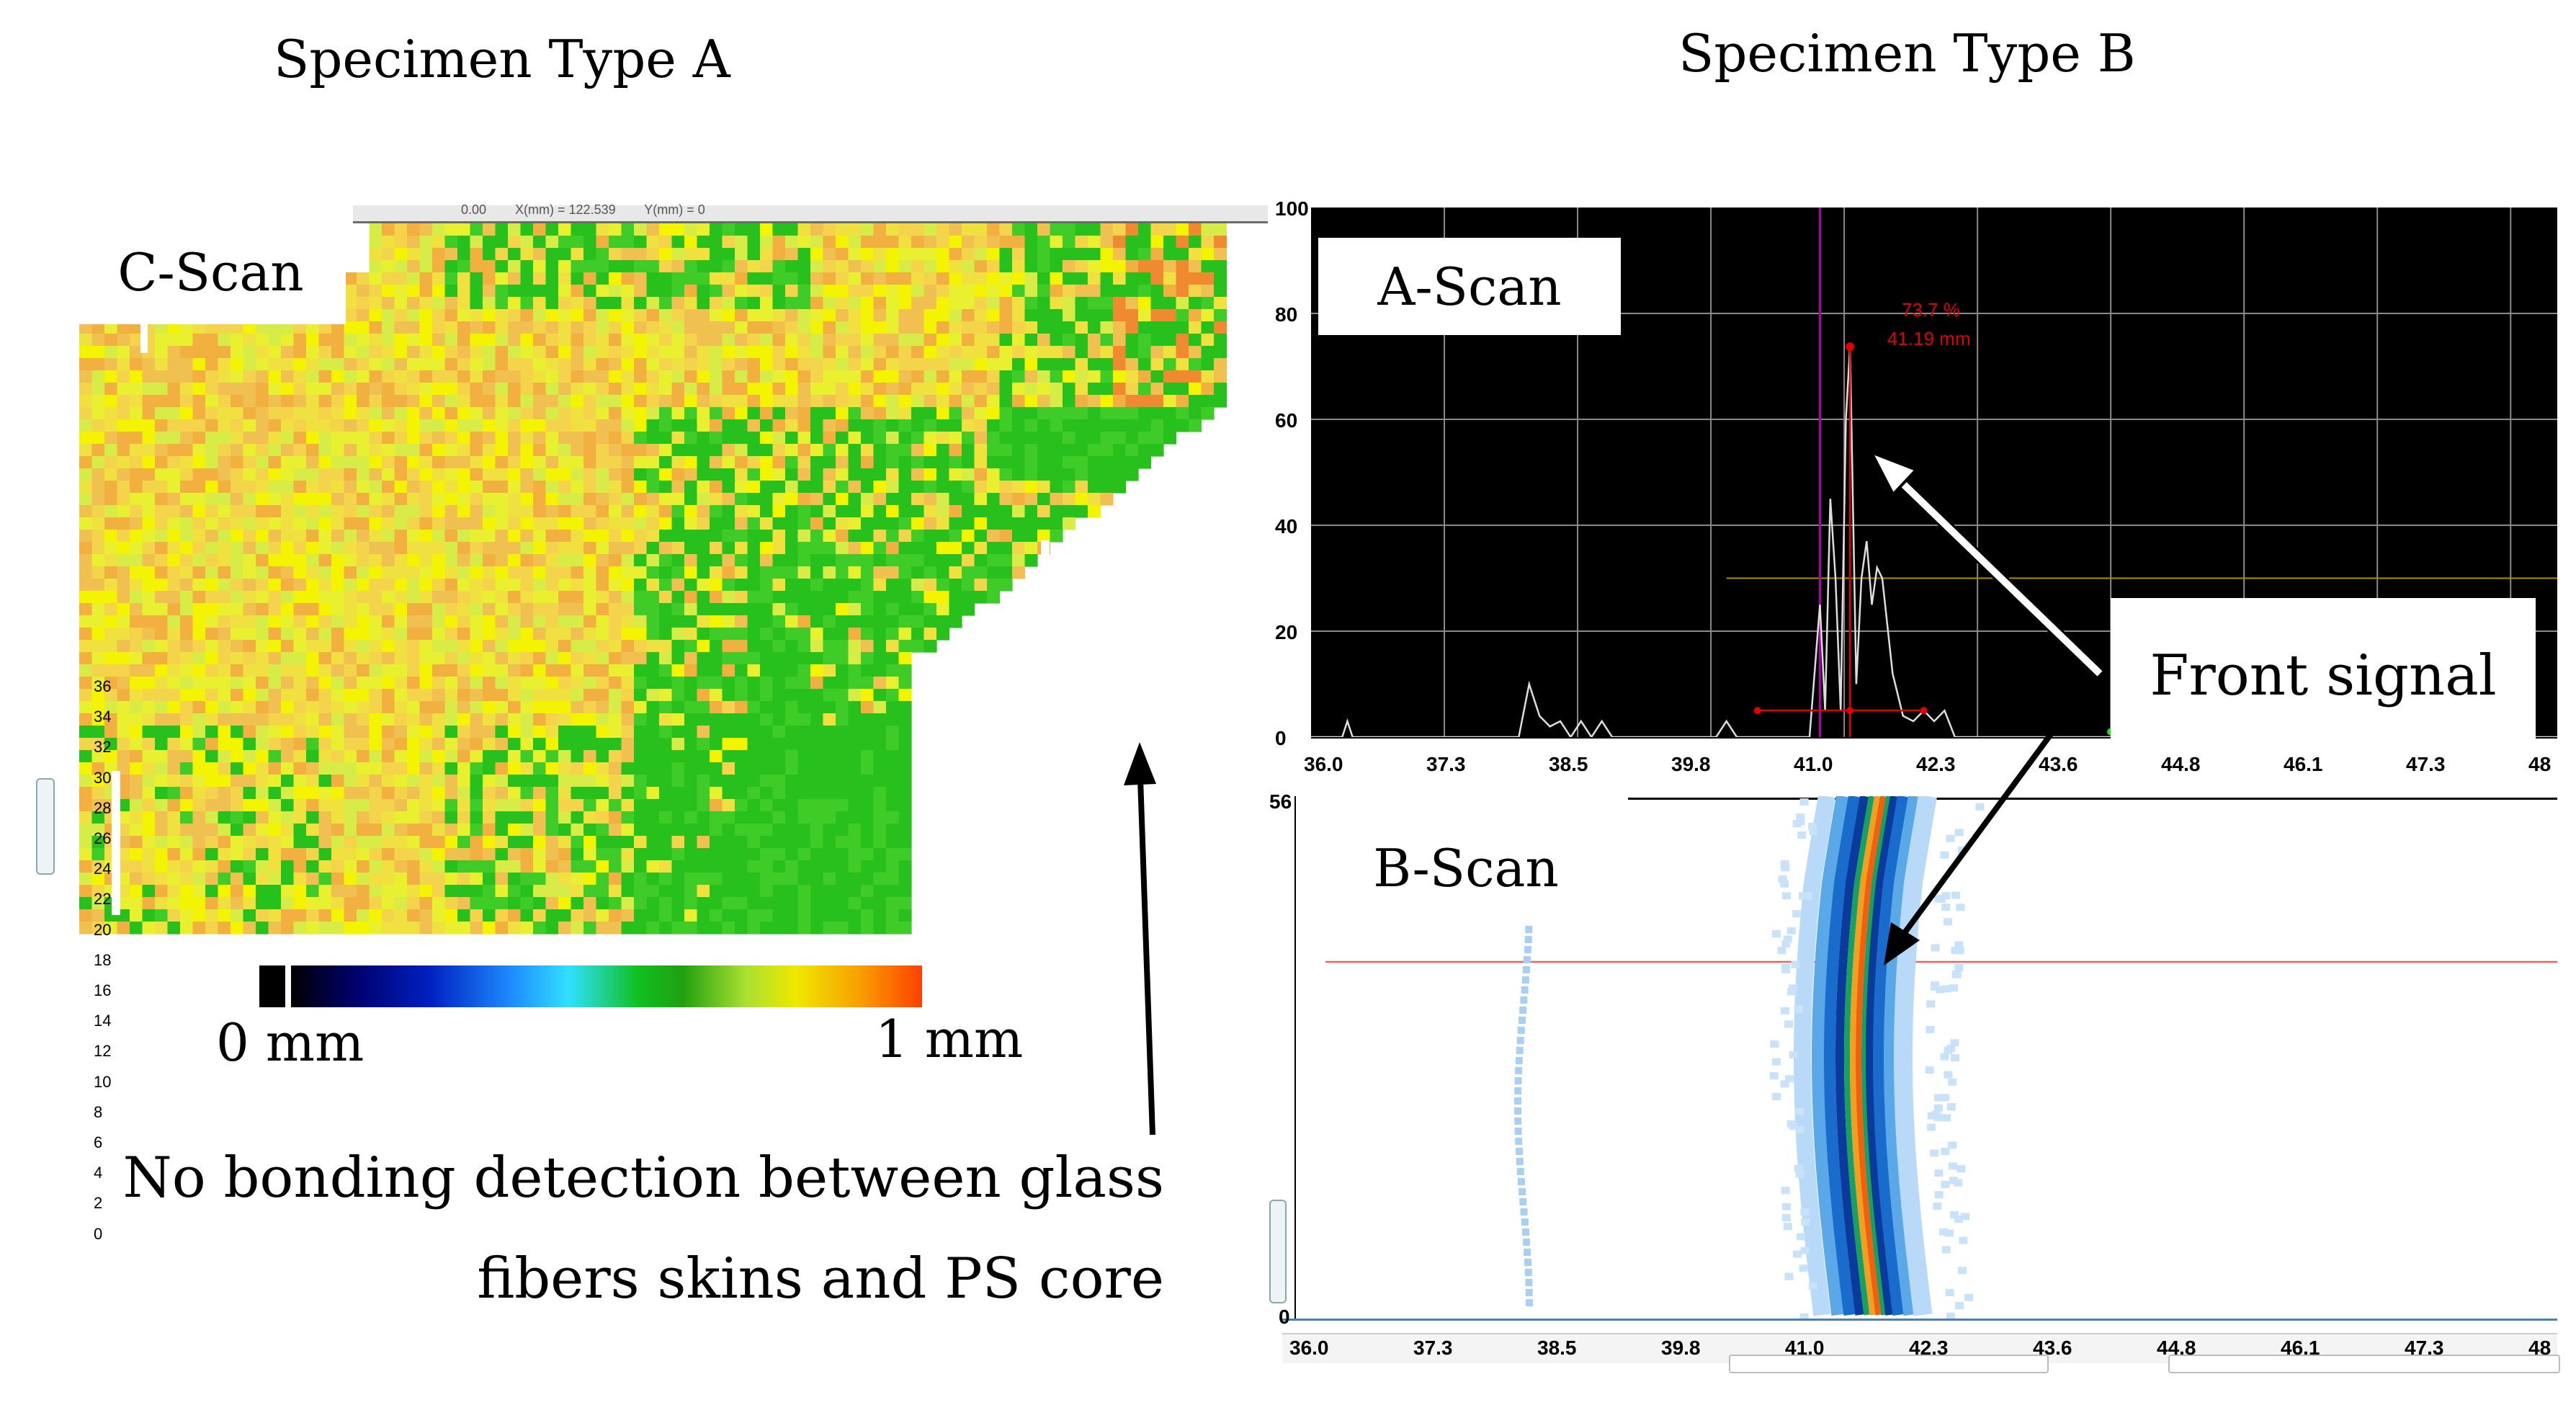  What do you see at coordinates (1278, 1251) in the screenshot?
I see `bscan-scroll-handle` at bounding box center [1278, 1251].